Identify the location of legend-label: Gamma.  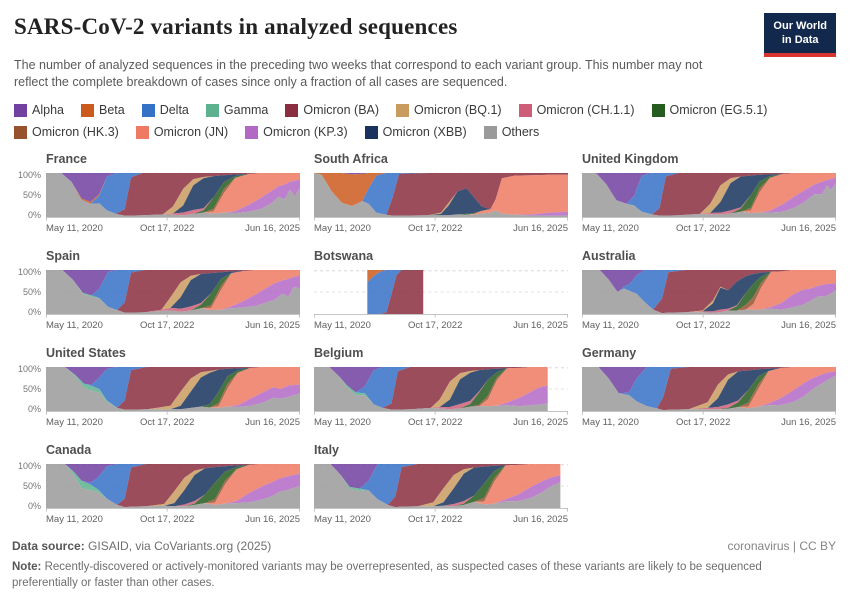
(246, 110).